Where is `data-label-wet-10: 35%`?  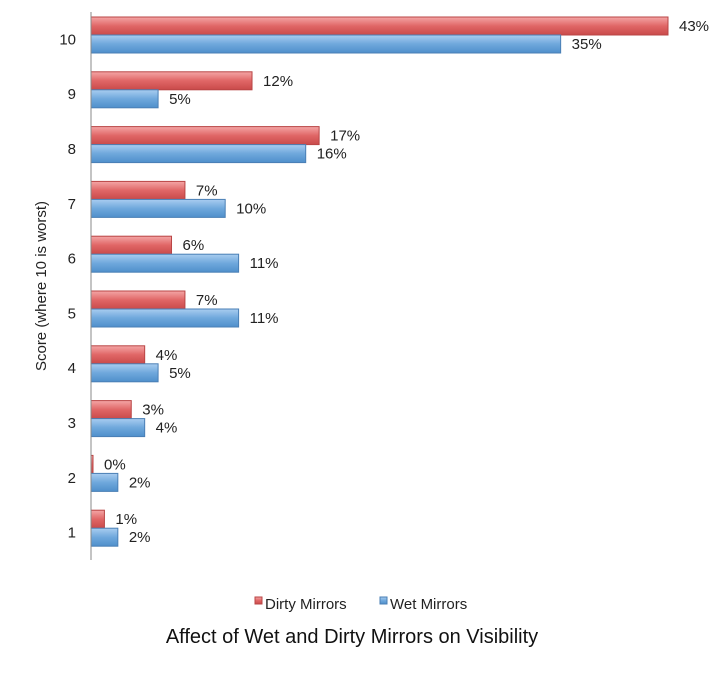
data-label-wet-10: 35% is located at coordinates (587, 44).